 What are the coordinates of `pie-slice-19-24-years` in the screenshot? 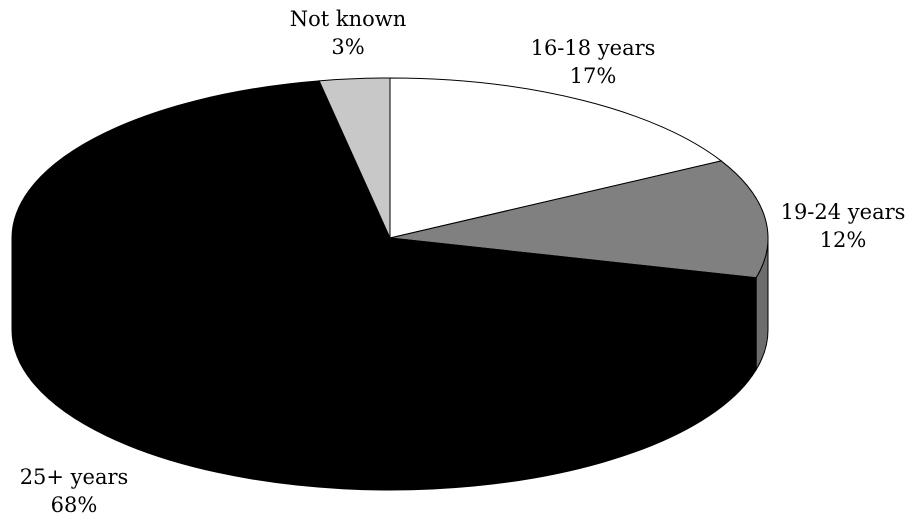 It's located at (579, 219).